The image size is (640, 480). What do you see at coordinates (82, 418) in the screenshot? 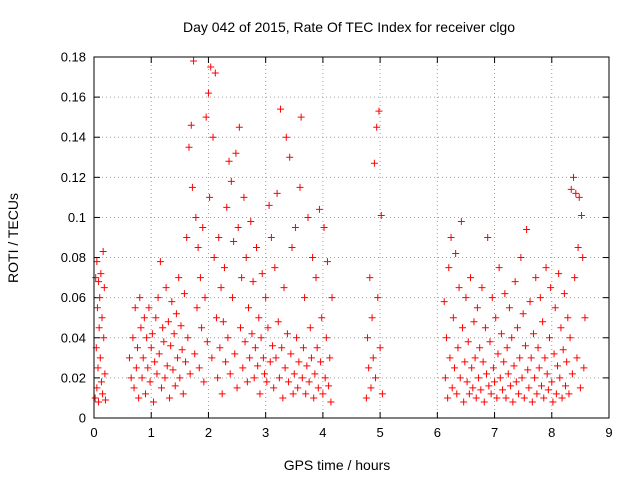
I see `y-tick-label: 0` at bounding box center [82, 418].